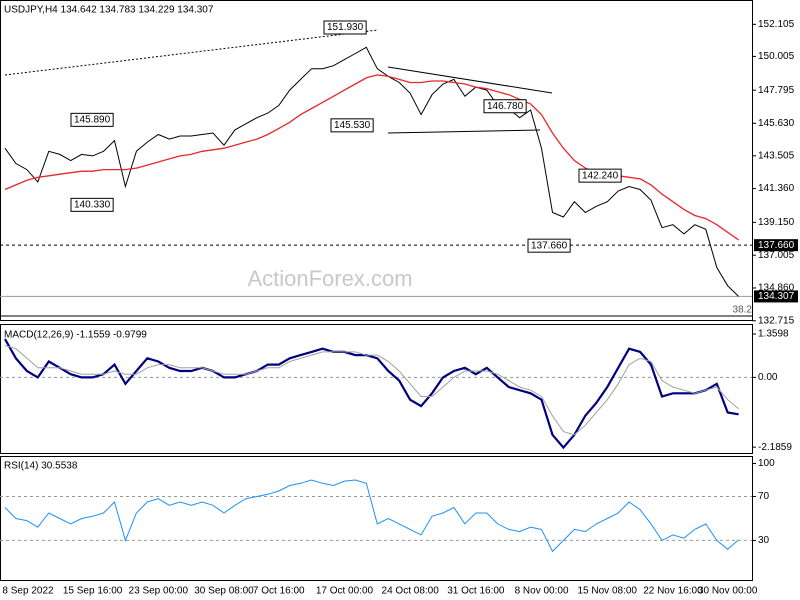 The image size is (800, 600). I want to click on annotation-label: 145.530, so click(352, 125).